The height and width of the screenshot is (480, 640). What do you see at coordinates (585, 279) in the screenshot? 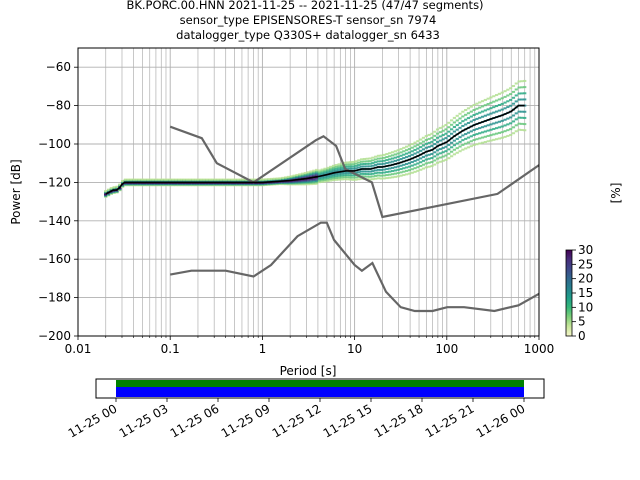
I see `colorbar-tick-label: 20` at bounding box center [585, 279].